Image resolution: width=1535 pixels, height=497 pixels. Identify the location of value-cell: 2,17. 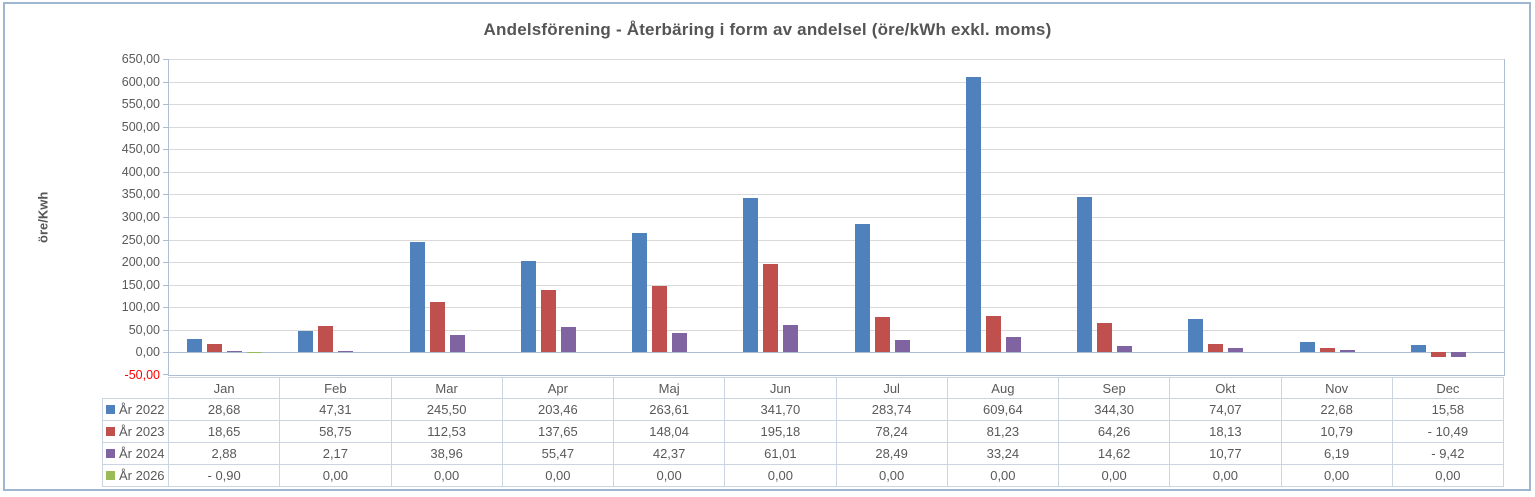
(335, 453).